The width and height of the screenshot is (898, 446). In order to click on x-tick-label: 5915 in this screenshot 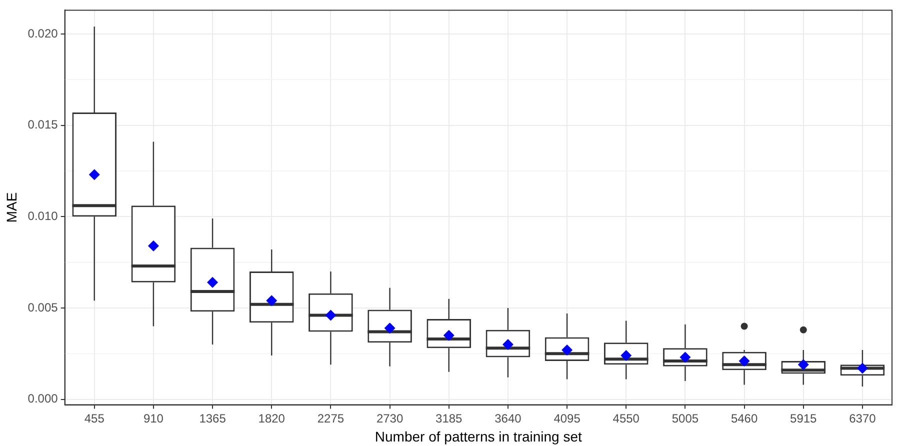, I will do `click(804, 418)`.